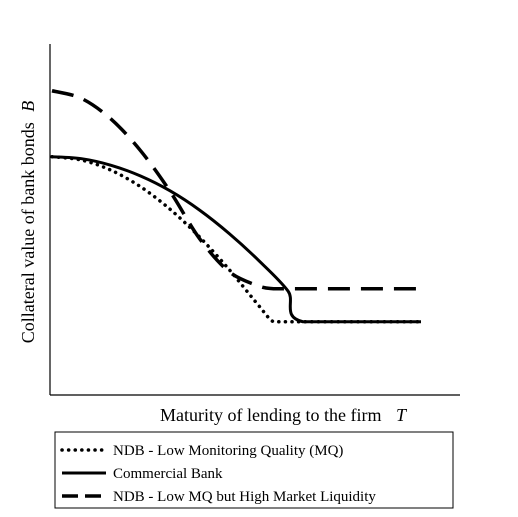  I want to click on x-axis-label-group: Maturity of lending to the firm T, so click(284, 415).